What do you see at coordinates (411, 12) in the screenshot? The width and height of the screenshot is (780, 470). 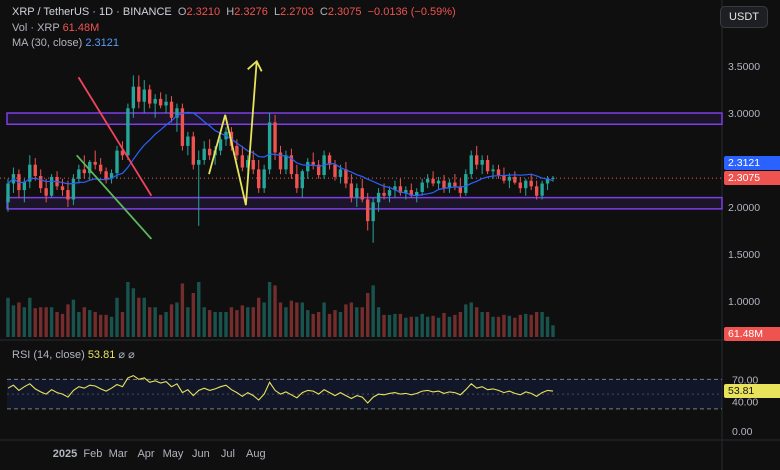 I see `change-value: −0.0136 (−0.59%)` at bounding box center [411, 12].